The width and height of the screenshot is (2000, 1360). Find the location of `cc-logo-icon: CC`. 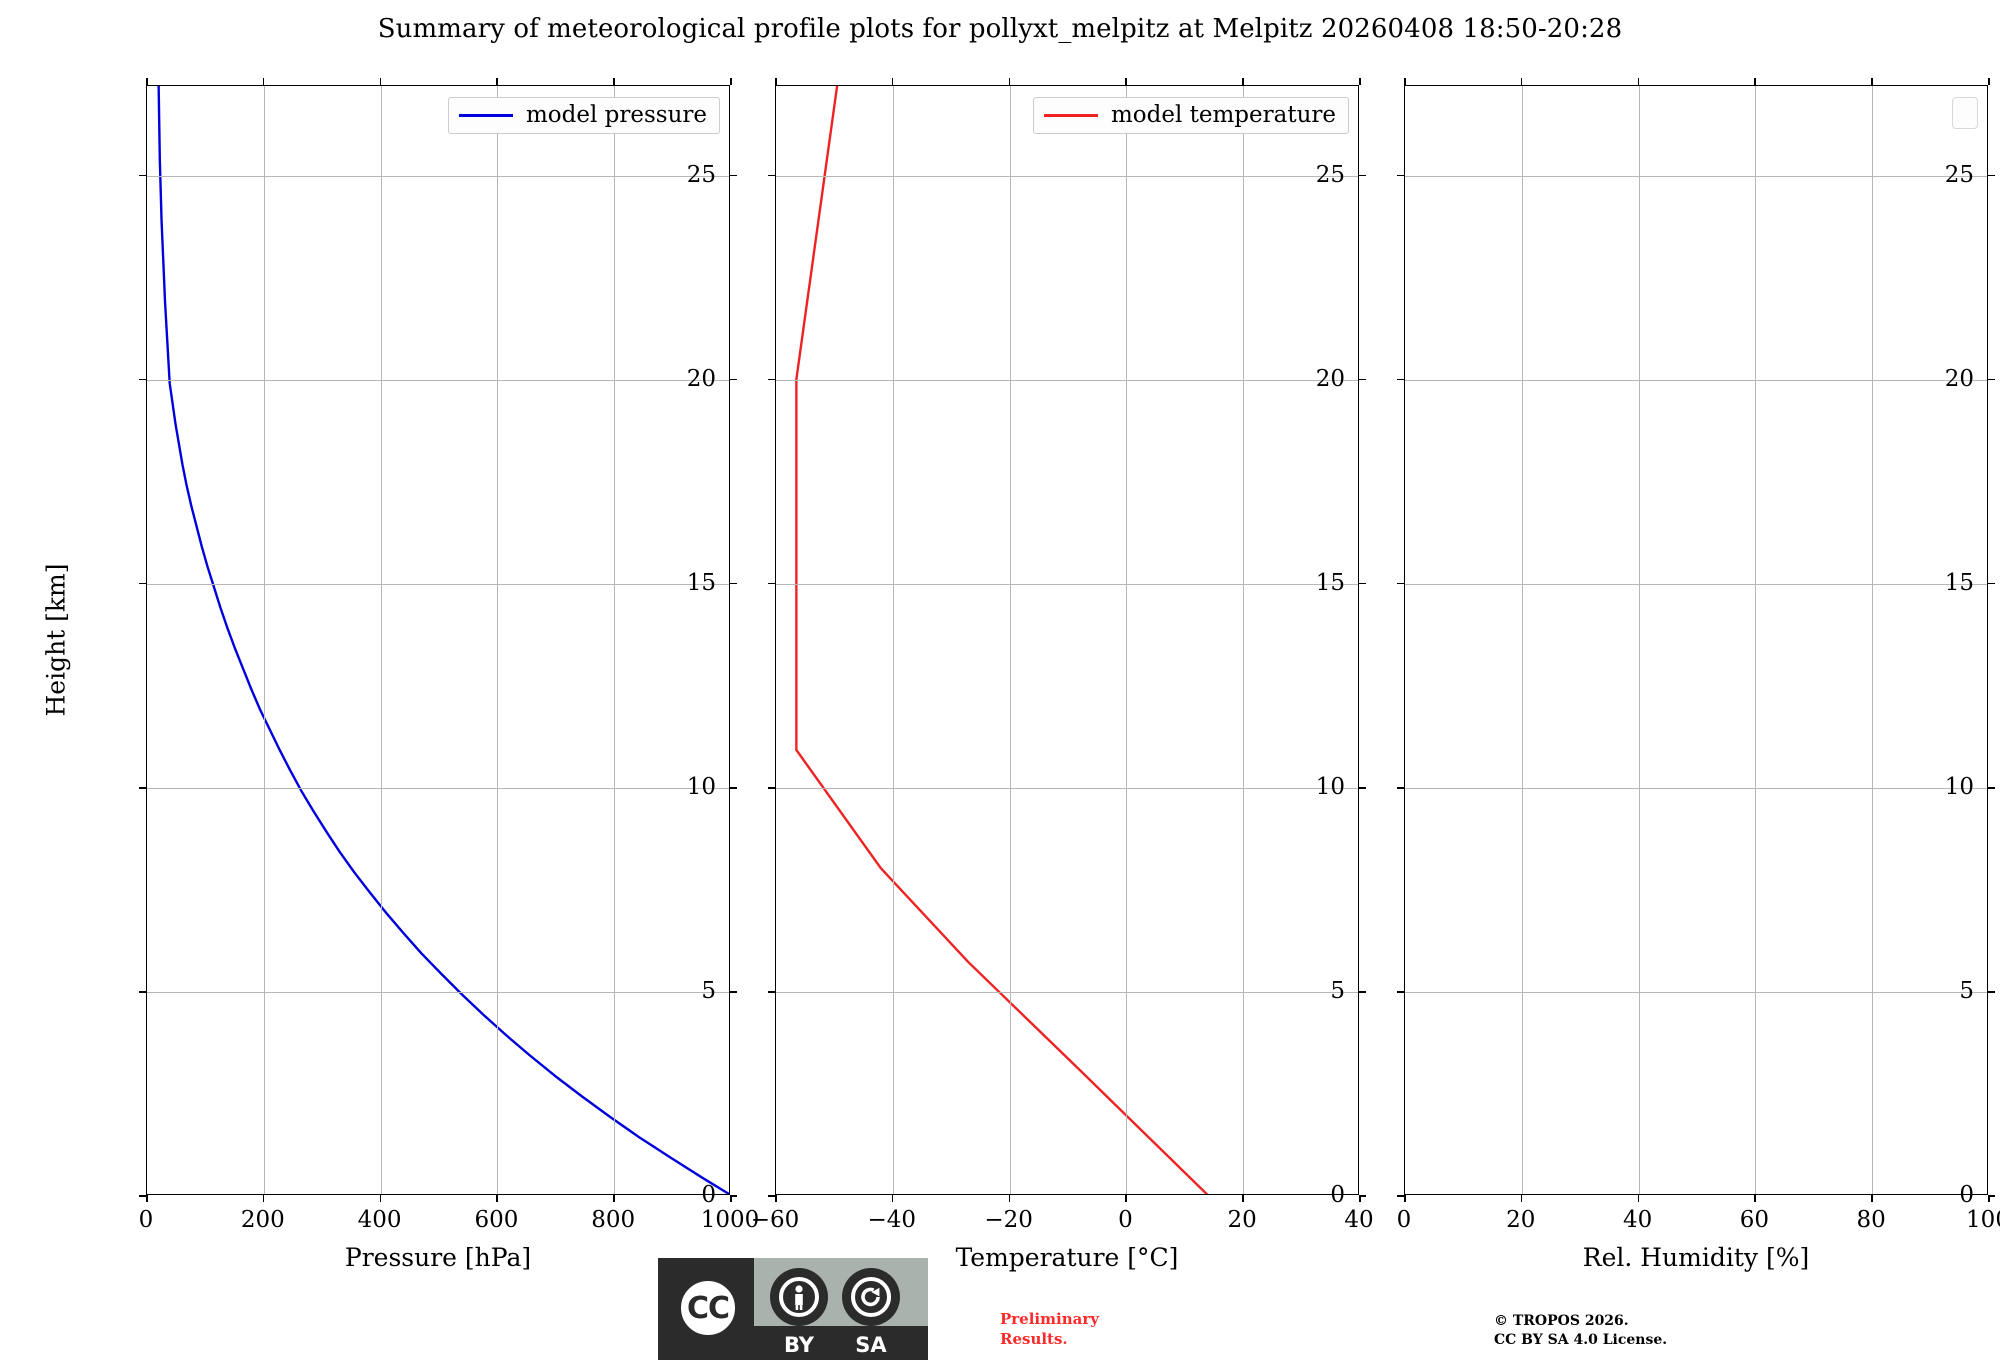

cc-logo-icon: CC is located at coordinates (708, 1308).